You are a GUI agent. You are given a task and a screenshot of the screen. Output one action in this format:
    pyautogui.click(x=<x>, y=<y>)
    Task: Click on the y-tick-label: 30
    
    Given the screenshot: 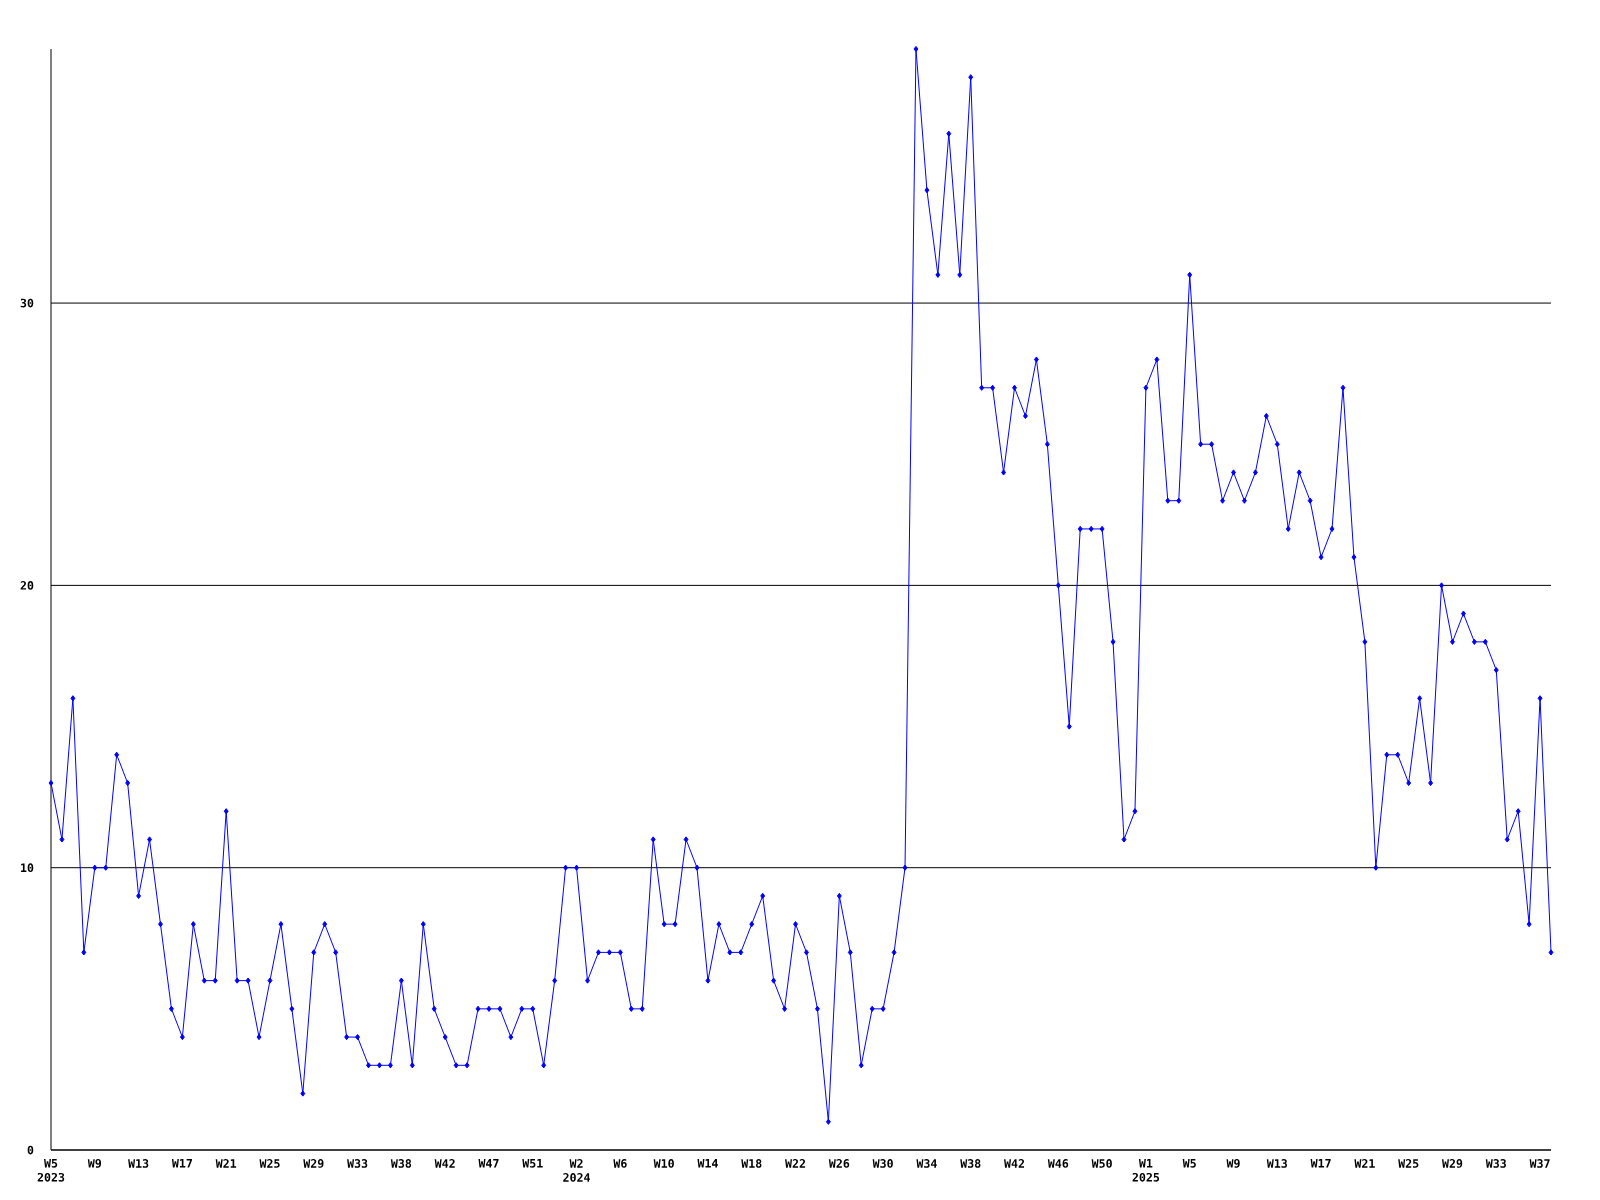 What is the action you would take?
    pyautogui.click(x=27, y=303)
    